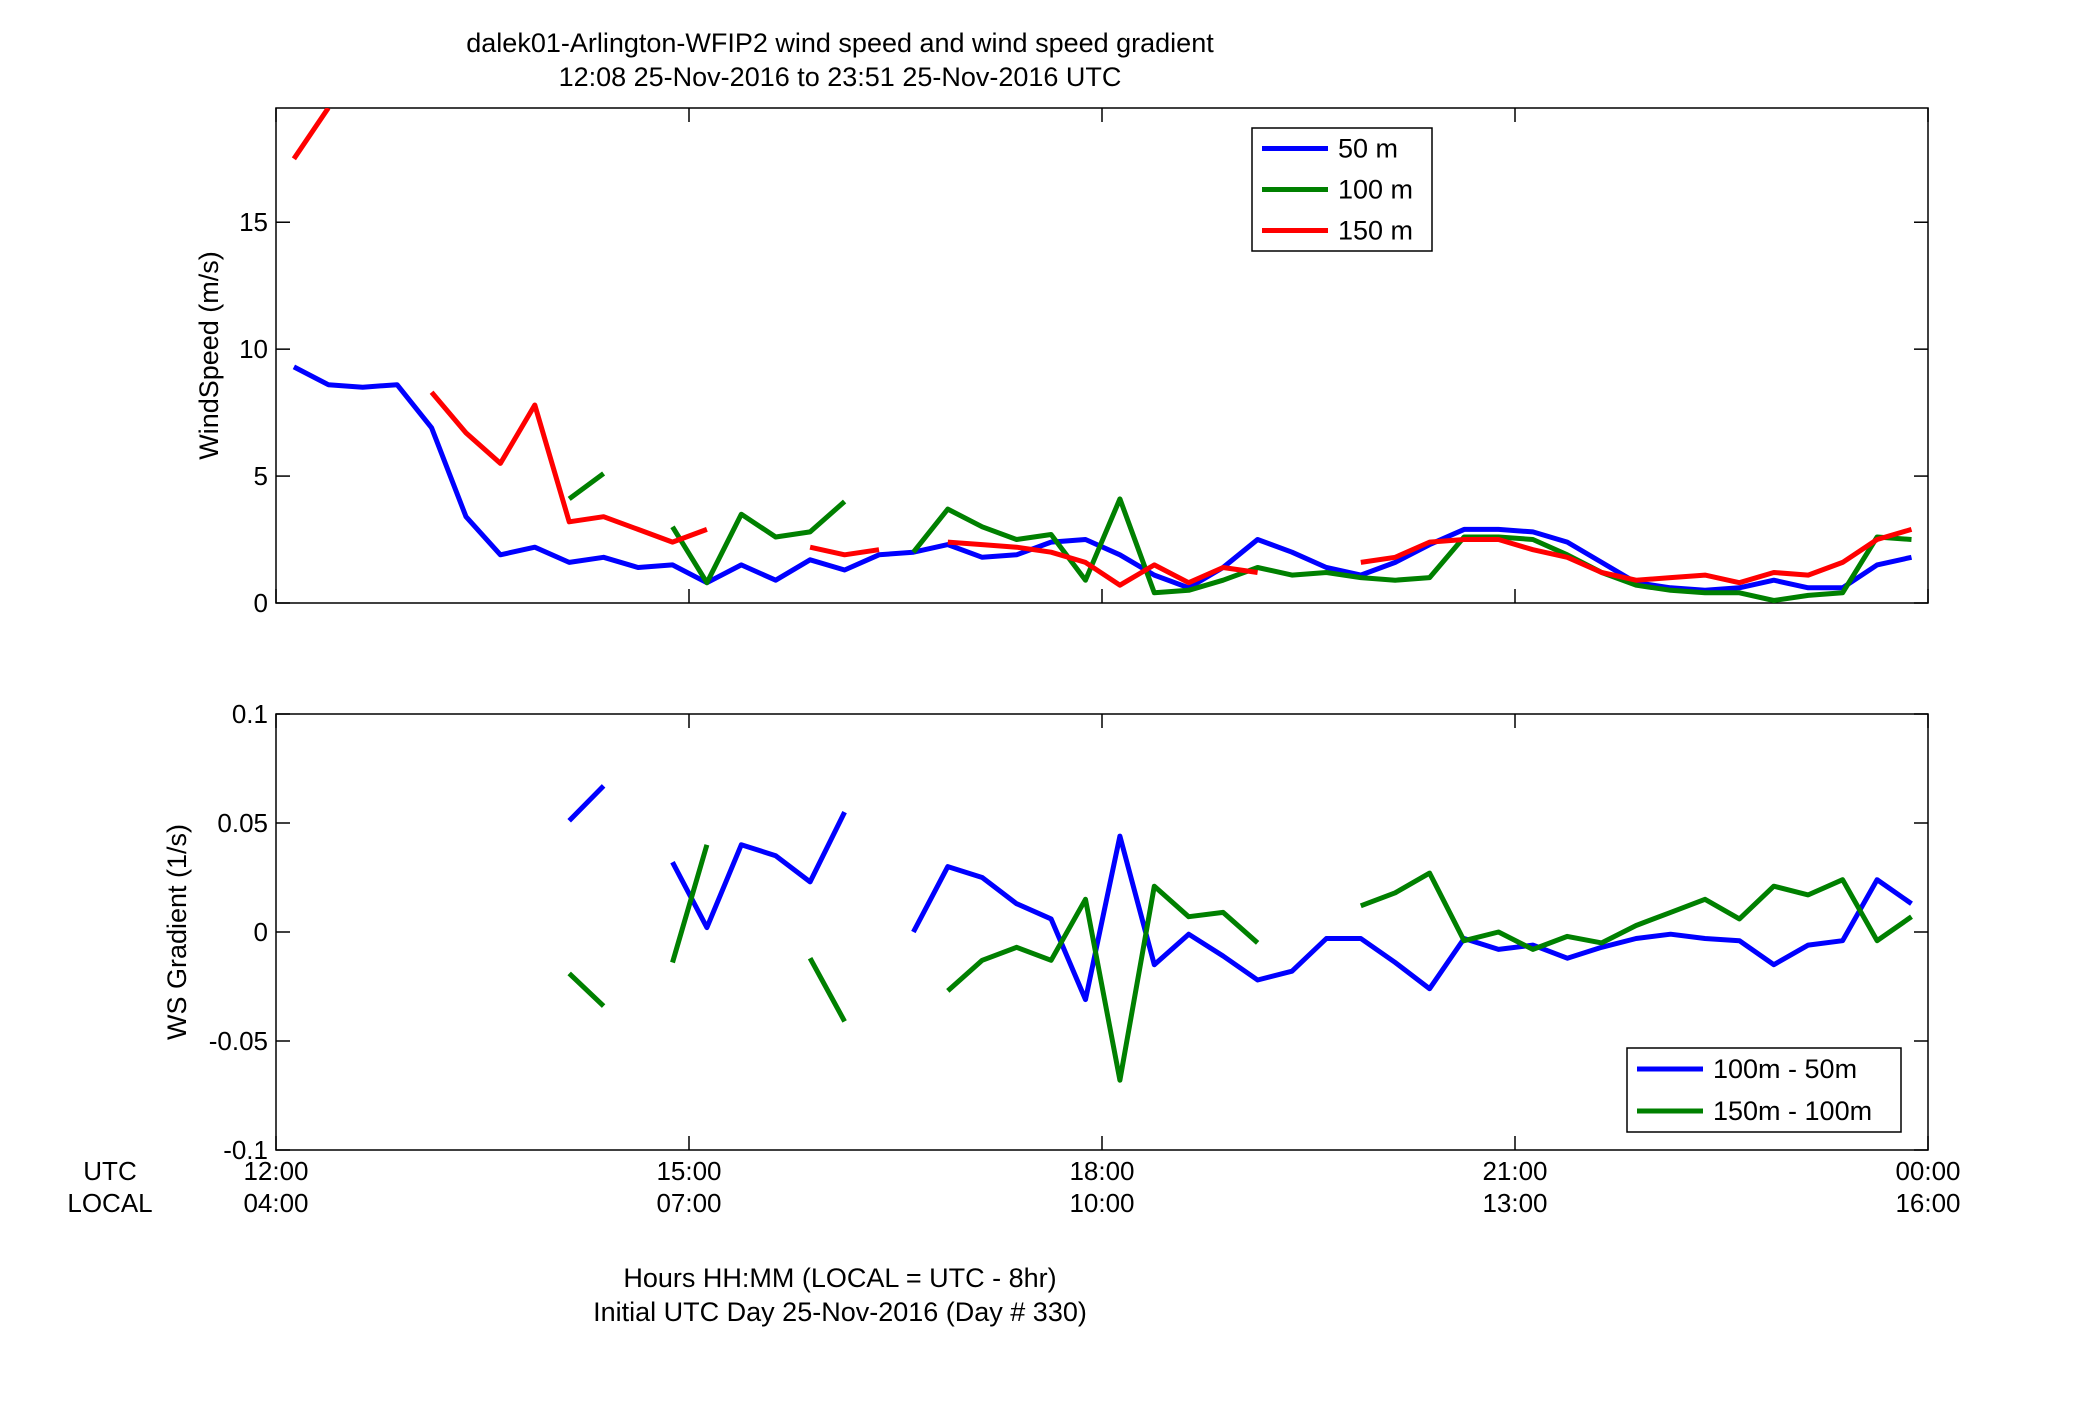 Image resolution: width=2098 pixels, height=1425 pixels. Describe the element at coordinates (275, 1171) in the screenshot. I see `x-tick-label-utc: 12:00` at that location.